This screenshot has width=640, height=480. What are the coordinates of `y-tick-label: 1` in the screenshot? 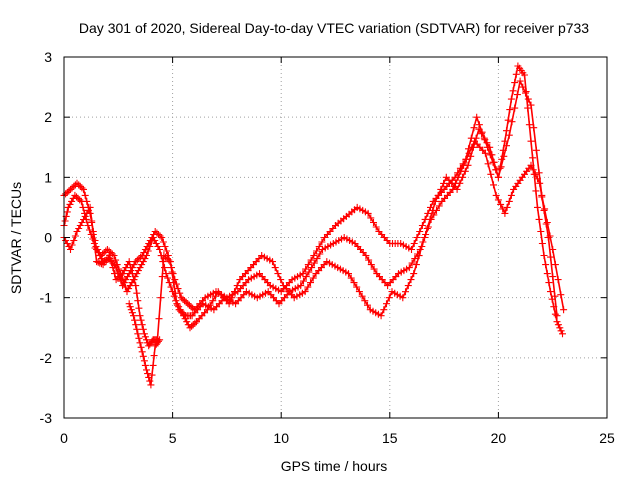 It's located at (48, 177).